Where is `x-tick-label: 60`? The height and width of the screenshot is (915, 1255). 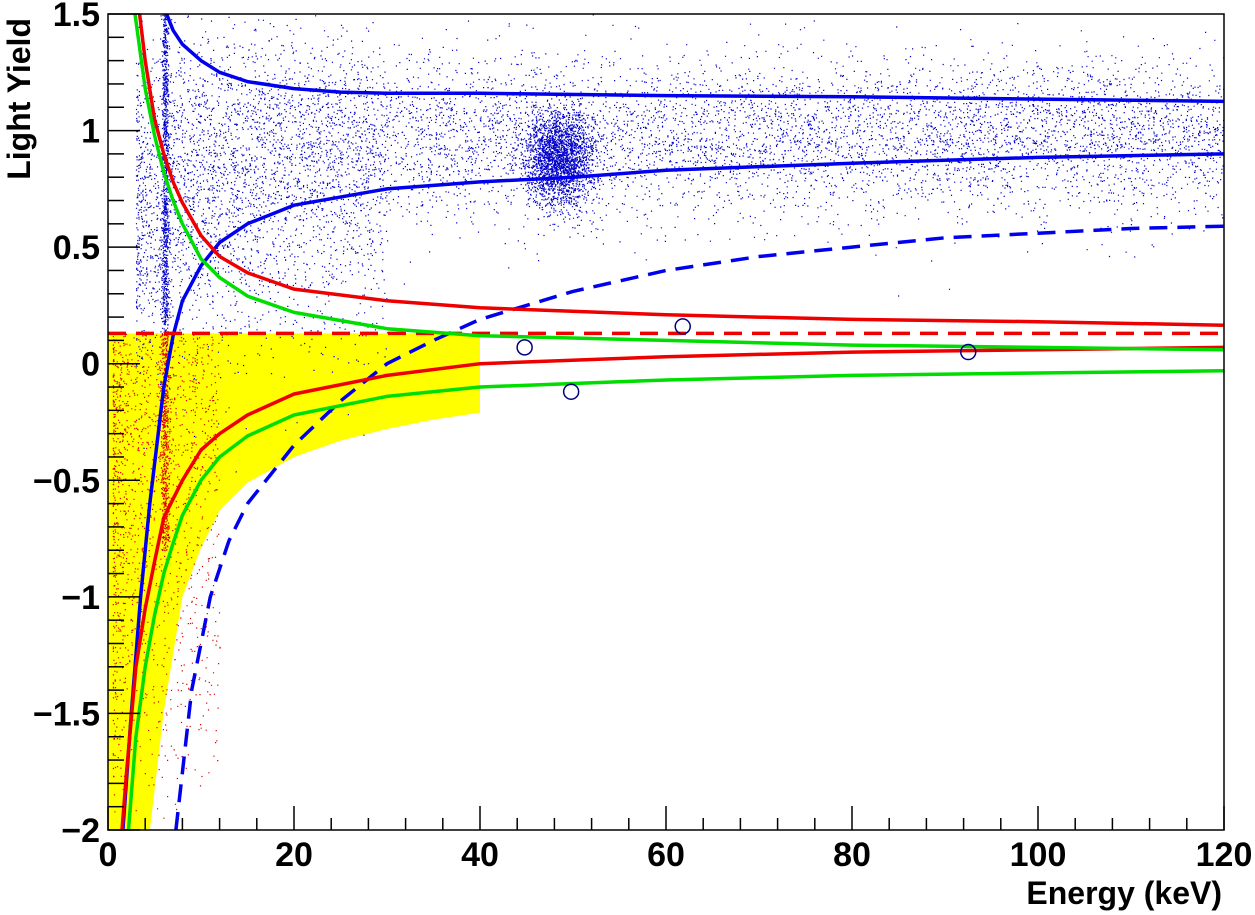
x-tick-label: 60 is located at coordinates (666, 855).